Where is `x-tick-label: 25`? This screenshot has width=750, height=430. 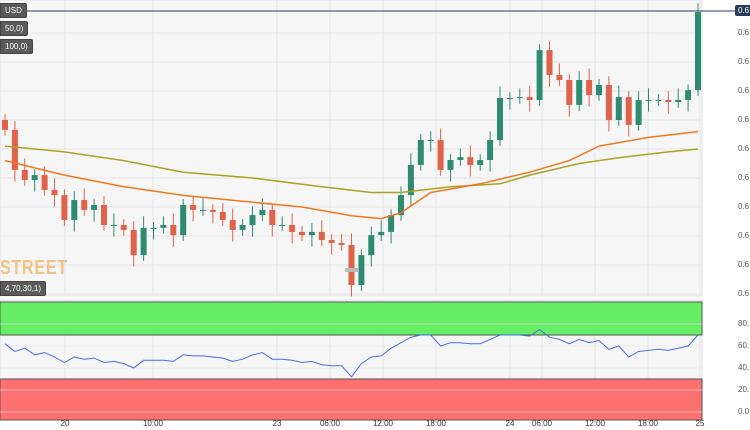 x-tick-label: 25 is located at coordinates (700, 423).